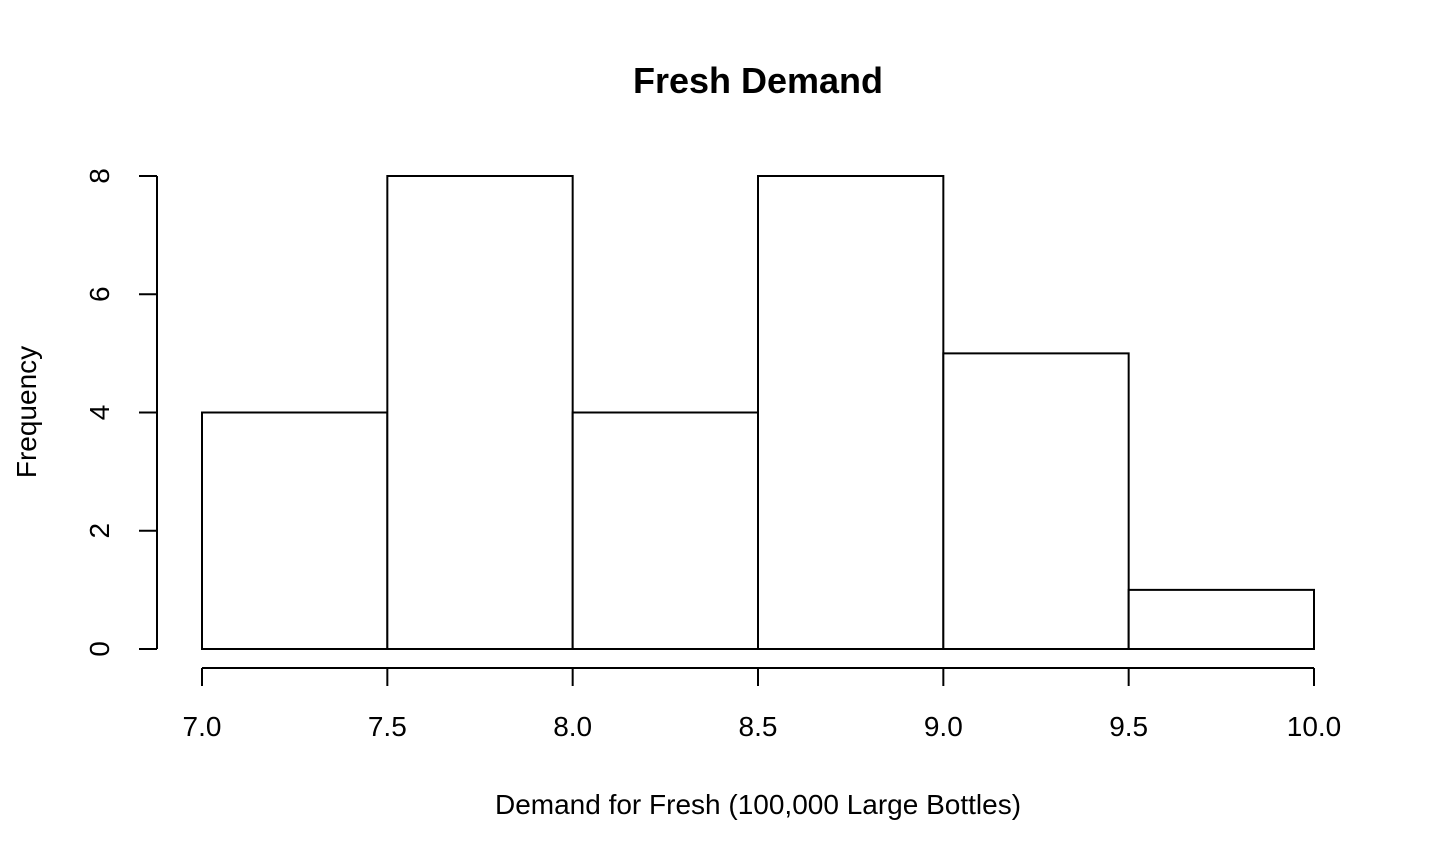 The width and height of the screenshot is (1440, 864). I want to click on x-tick-label-2: 8.0, so click(572, 726).